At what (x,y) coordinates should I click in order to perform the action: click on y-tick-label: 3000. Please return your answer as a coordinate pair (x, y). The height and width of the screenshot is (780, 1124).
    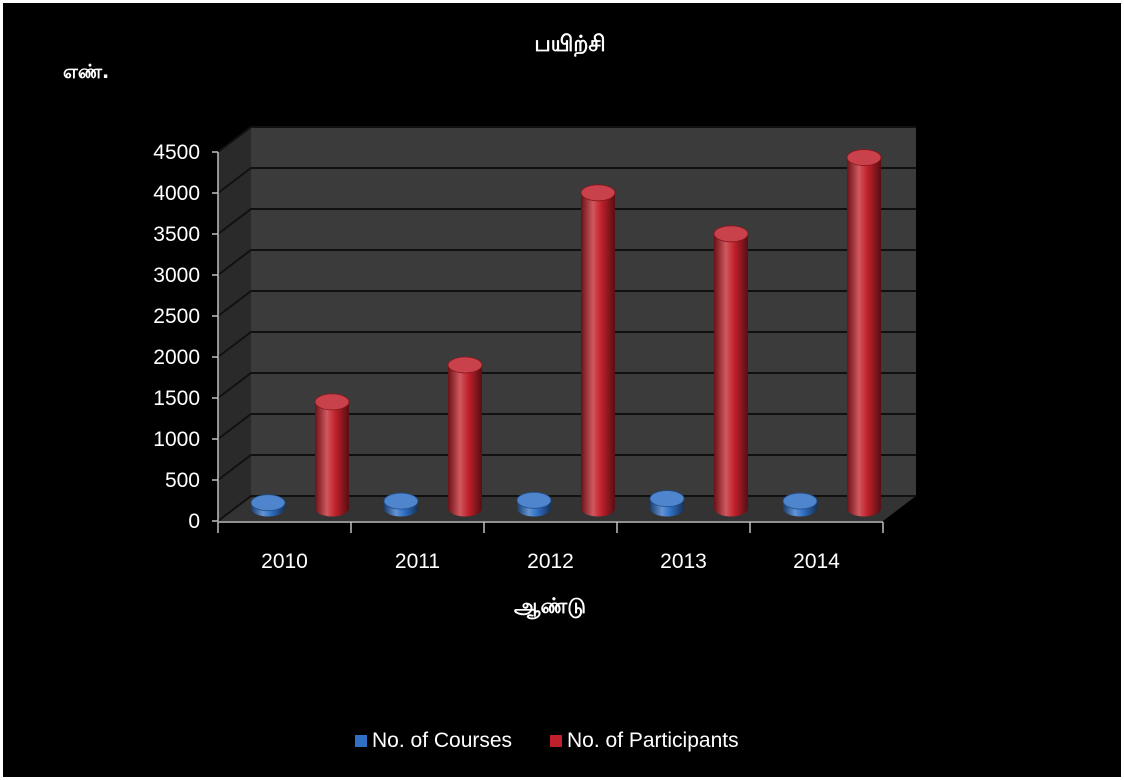
    Looking at the image, I should click on (176, 275).